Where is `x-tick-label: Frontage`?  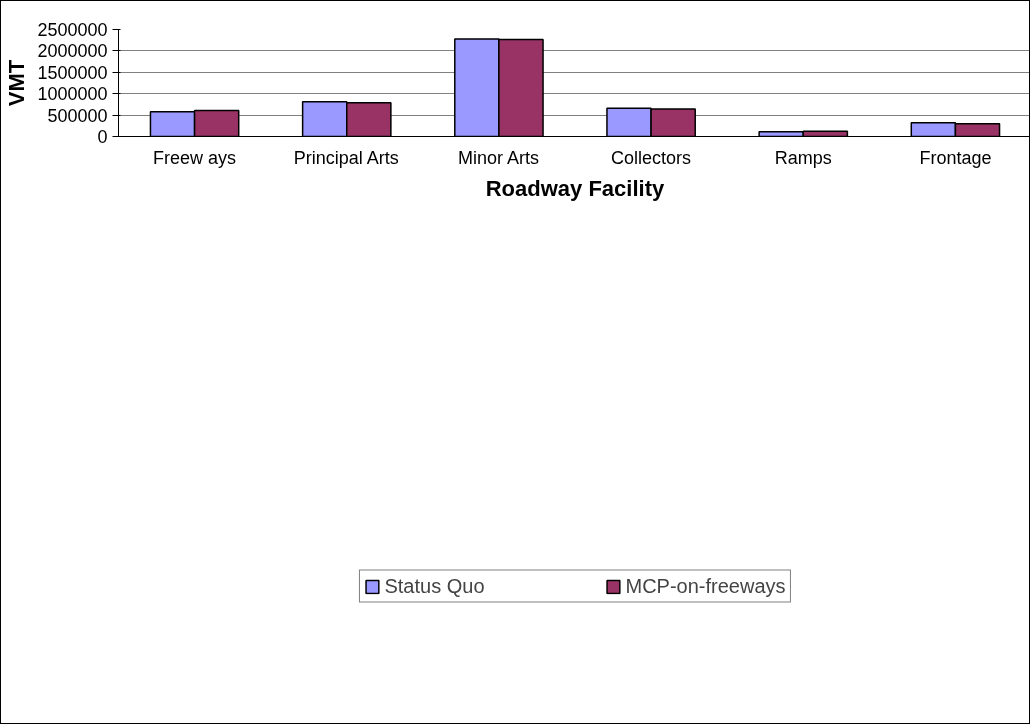 x-tick-label: Frontage is located at coordinates (955, 157).